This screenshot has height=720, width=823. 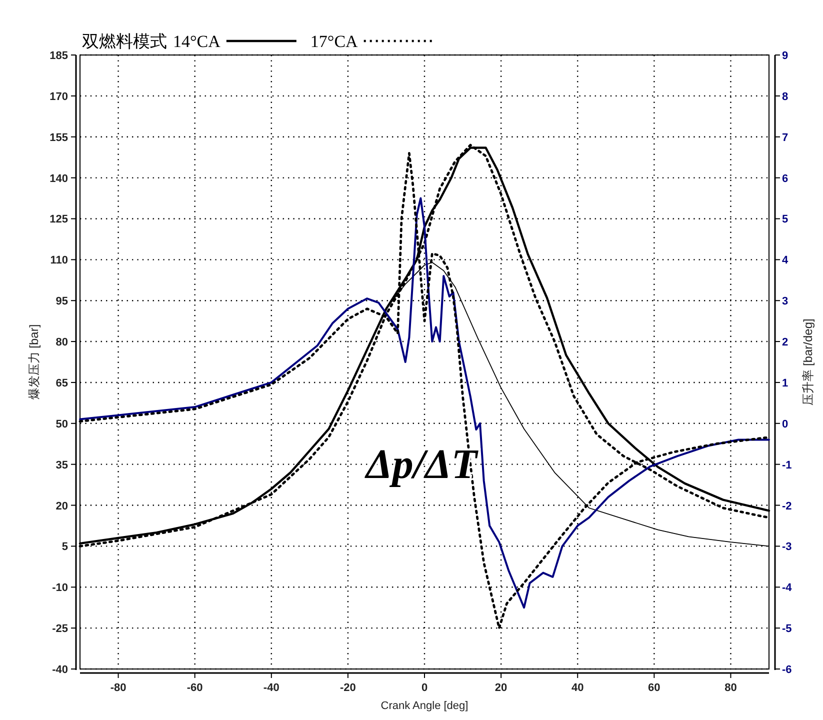 What do you see at coordinates (422, 465) in the screenshot?
I see `annotation: Δp/ΔT` at bounding box center [422, 465].